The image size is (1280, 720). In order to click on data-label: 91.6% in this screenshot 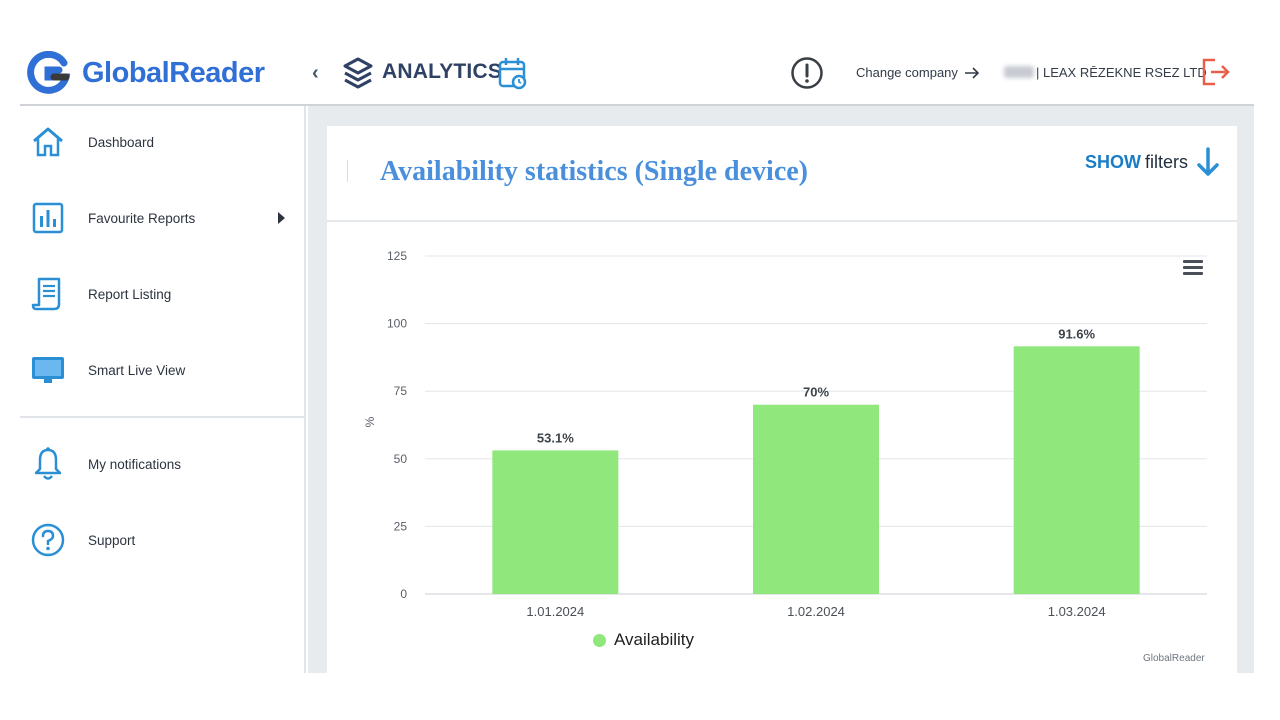, I will do `click(1076, 333)`.